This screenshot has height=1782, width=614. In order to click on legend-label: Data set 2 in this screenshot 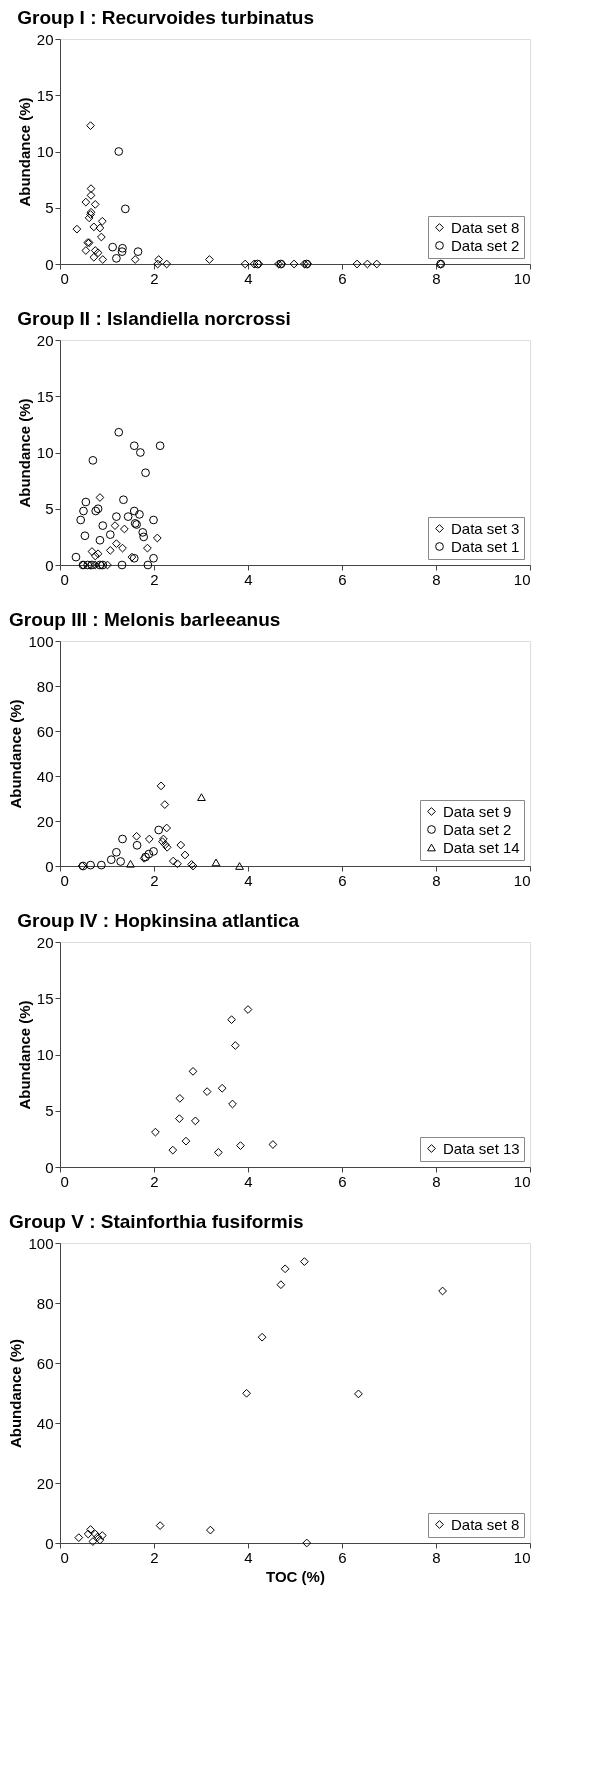, I will do `click(485, 245)`.